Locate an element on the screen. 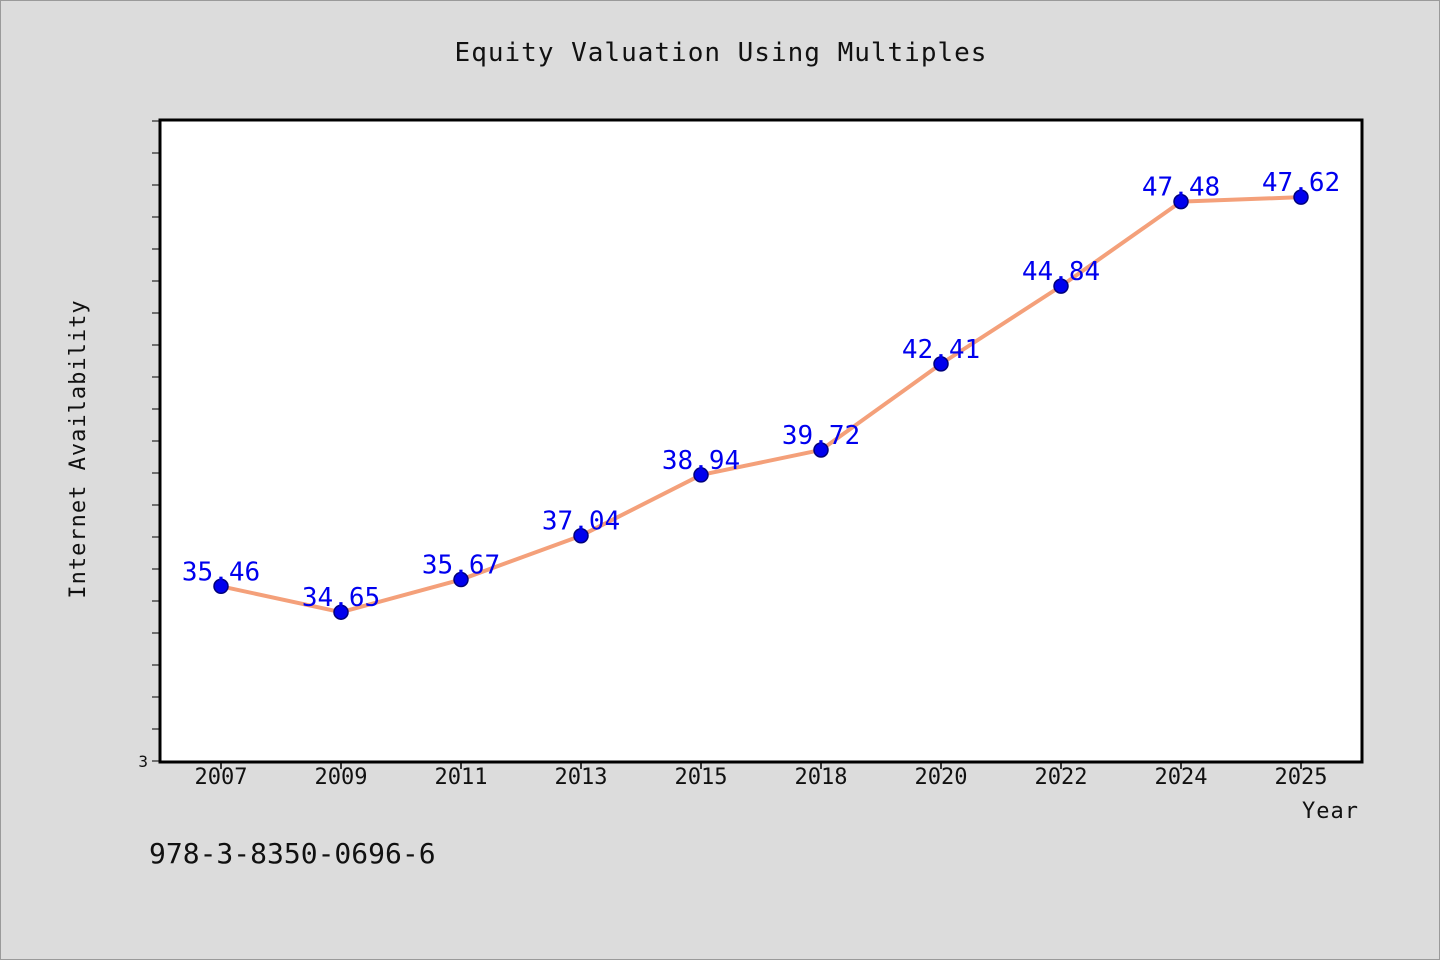 Image resolution: width=1440 pixels, height=960 pixels. x-tick-label: 2007 is located at coordinates (221, 777).